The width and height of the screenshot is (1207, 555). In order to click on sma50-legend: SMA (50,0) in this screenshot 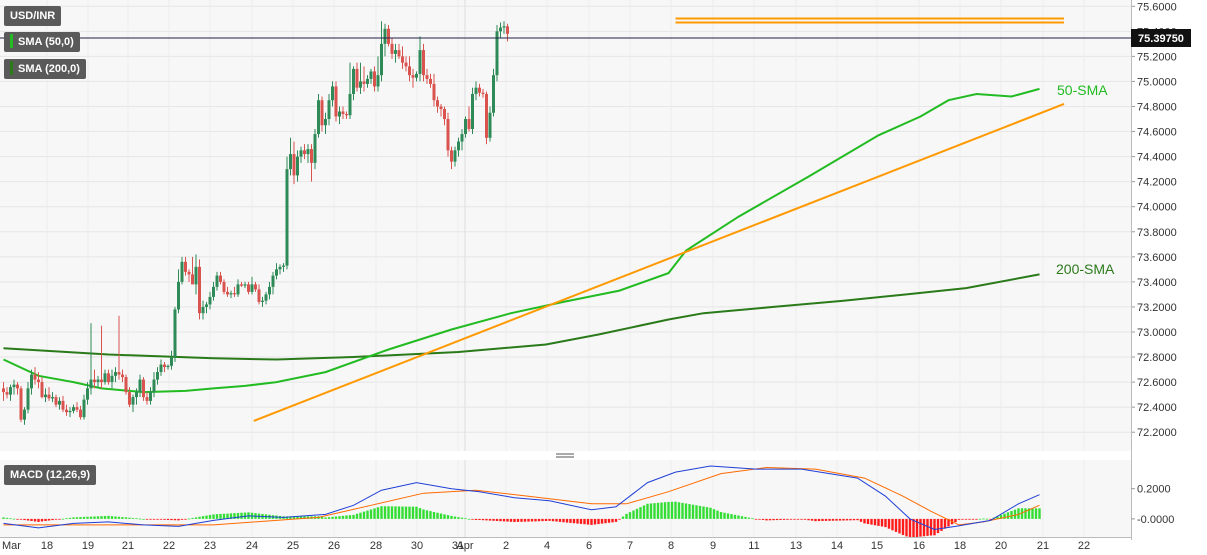, I will do `click(42, 42)`.